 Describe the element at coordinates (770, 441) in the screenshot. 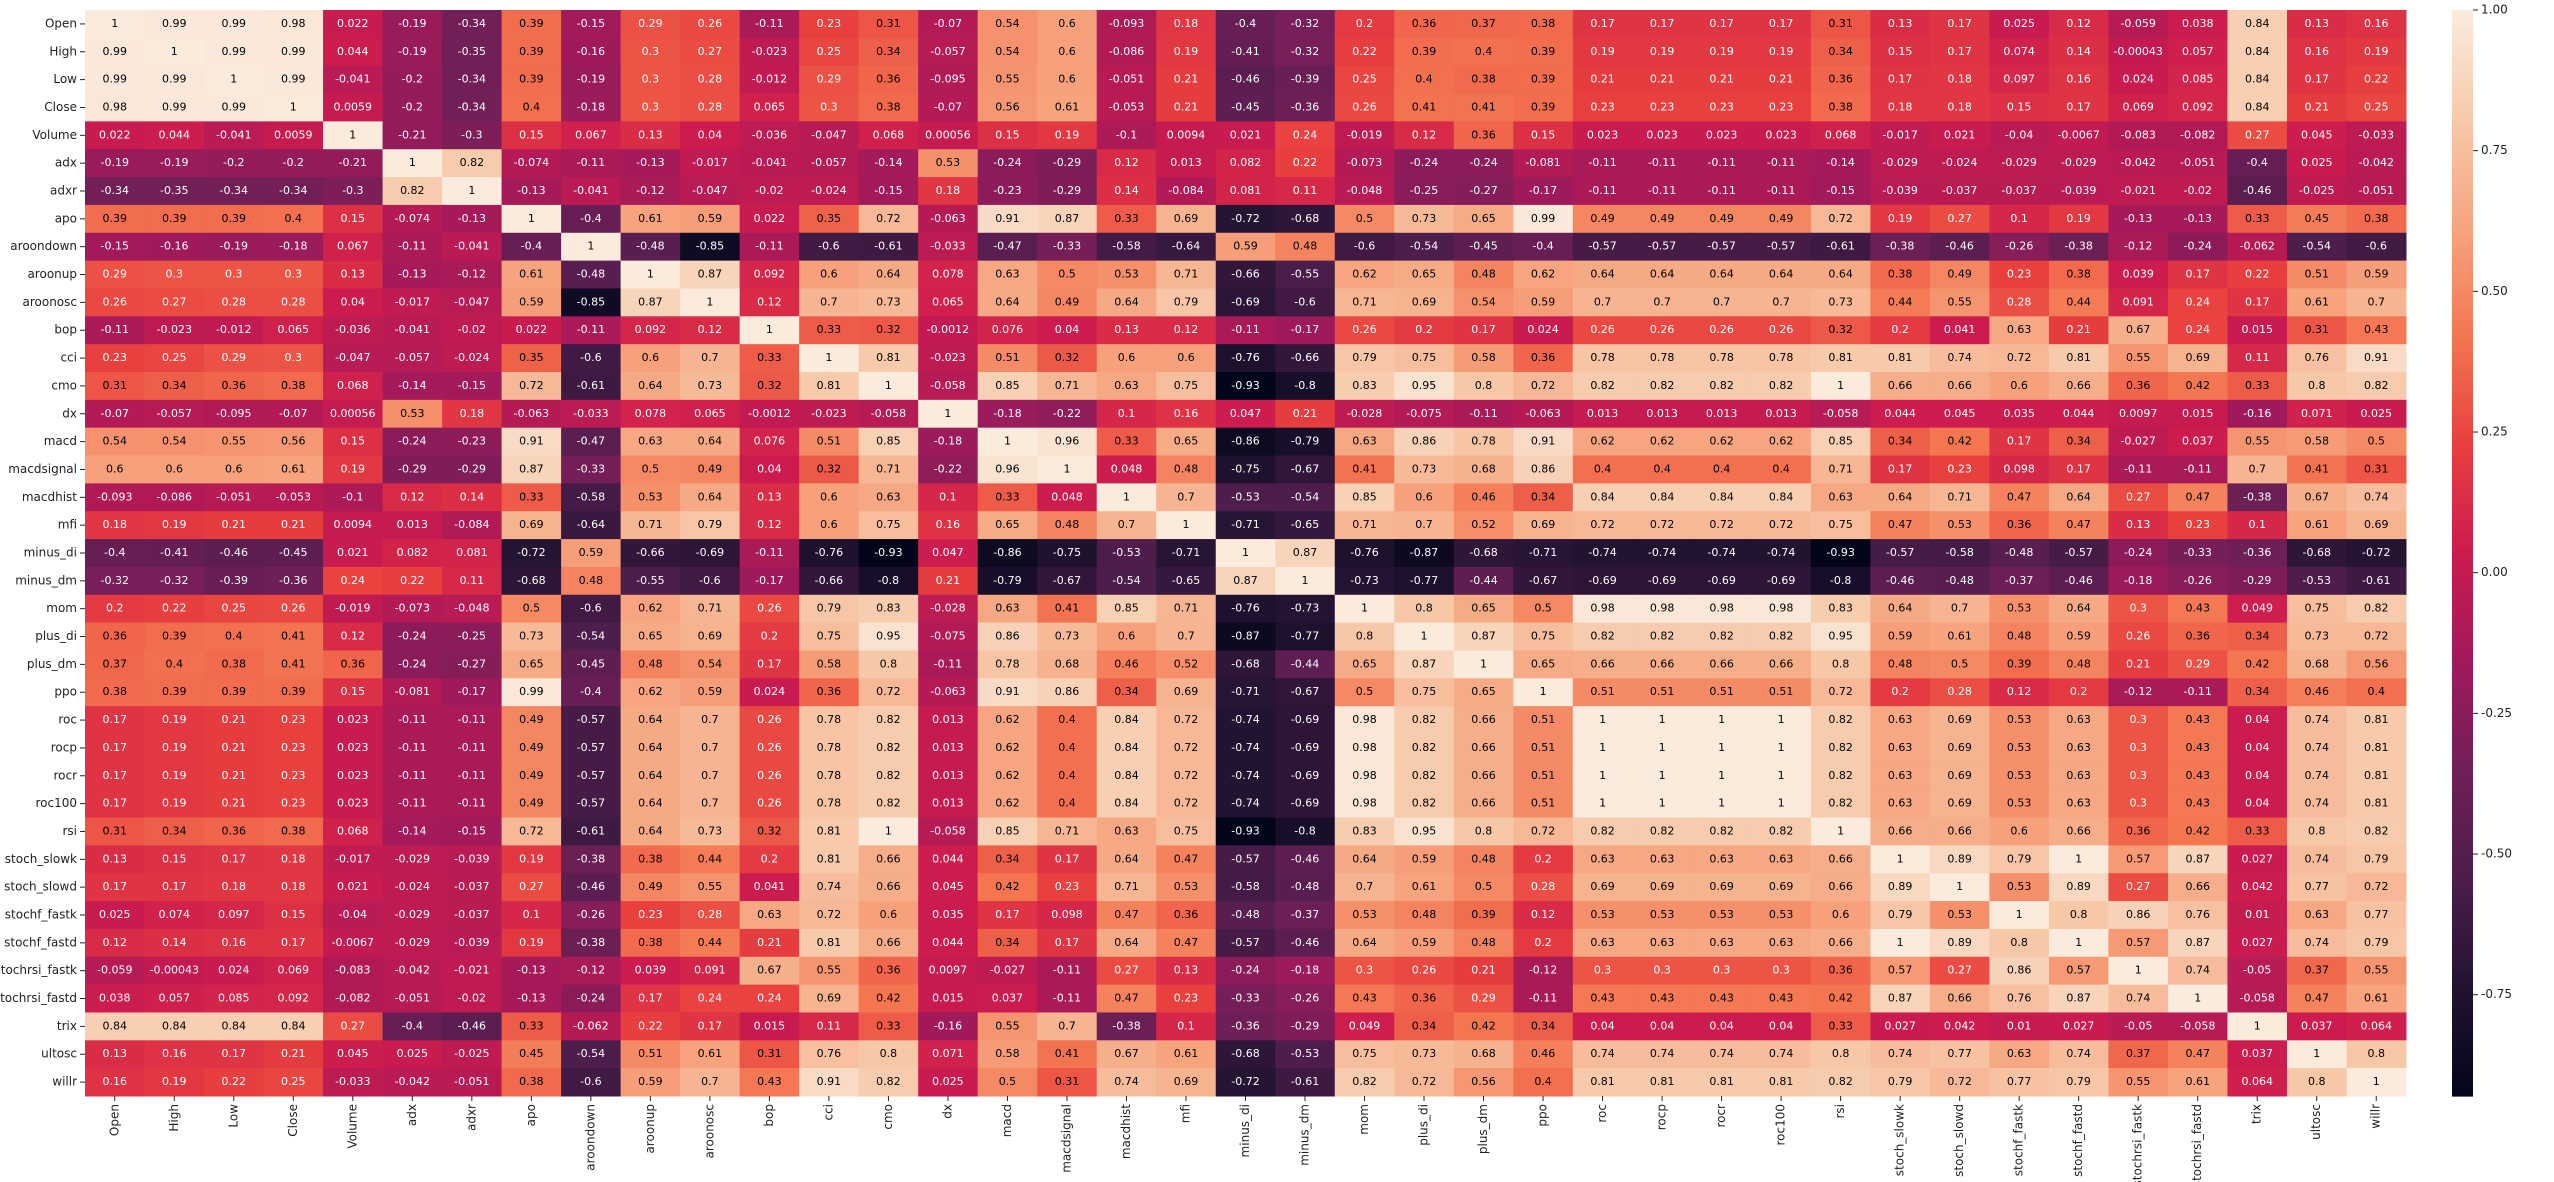

I see `cell-label: 0.076` at that location.